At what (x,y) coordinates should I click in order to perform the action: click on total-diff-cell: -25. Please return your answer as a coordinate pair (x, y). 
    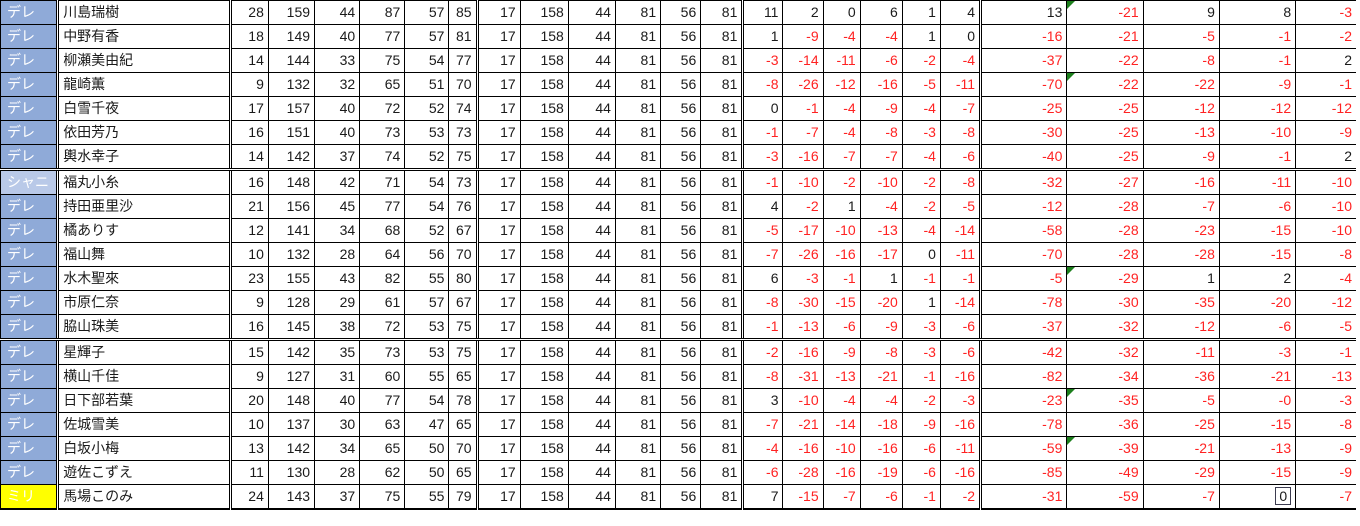
    Looking at the image, I should click on (1181, 424).